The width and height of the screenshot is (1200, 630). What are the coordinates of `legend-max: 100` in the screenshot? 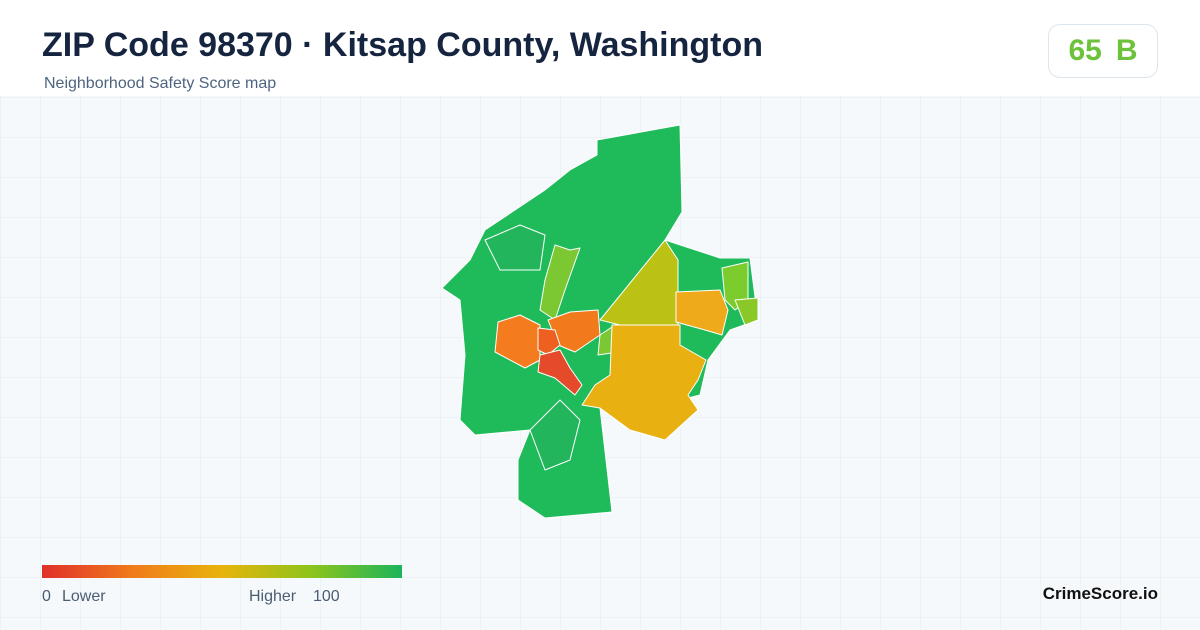 It's located at (326, 596).